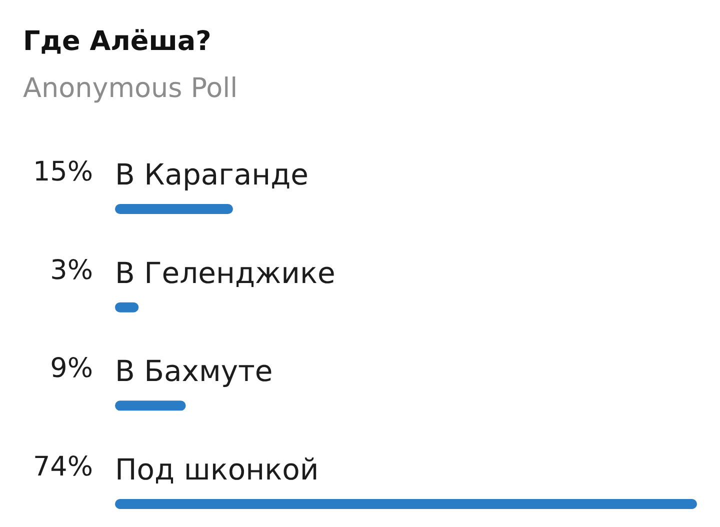 This screenshot has height=527, width=720. Describe the element at coordinates (212, 175) in the screenshot. I see `y-tick-label: В Караганде` at that location.